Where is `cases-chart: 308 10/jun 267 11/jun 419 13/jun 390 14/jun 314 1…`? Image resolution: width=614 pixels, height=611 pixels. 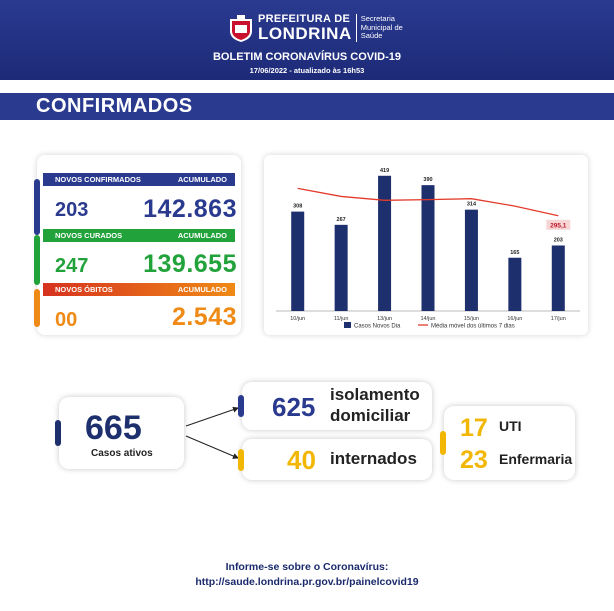
cases-chart: 308 10/jun 267 11/jun 419 13/jun 390 14/jun 314 1… is located at coordinates (428, 249).